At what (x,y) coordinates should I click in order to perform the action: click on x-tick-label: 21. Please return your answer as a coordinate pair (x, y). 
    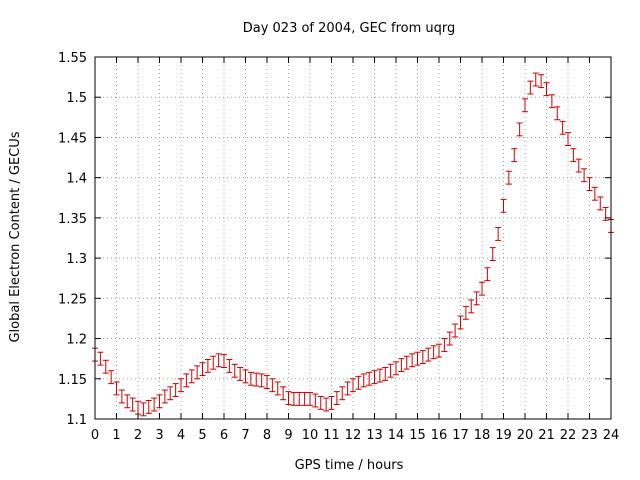
    Looking at the image, I should click on (546, 435).